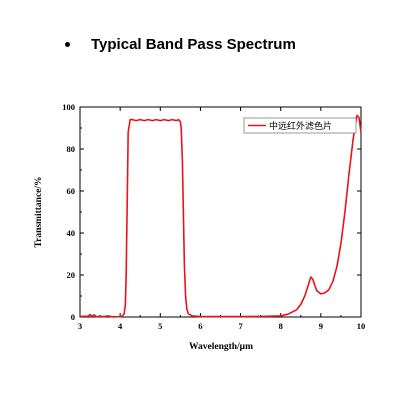 This screenshot has width=400, height=400. Describe the element at coordinates (120, 326) in the screenshot. I see `x-tick-label: 4` at that location.